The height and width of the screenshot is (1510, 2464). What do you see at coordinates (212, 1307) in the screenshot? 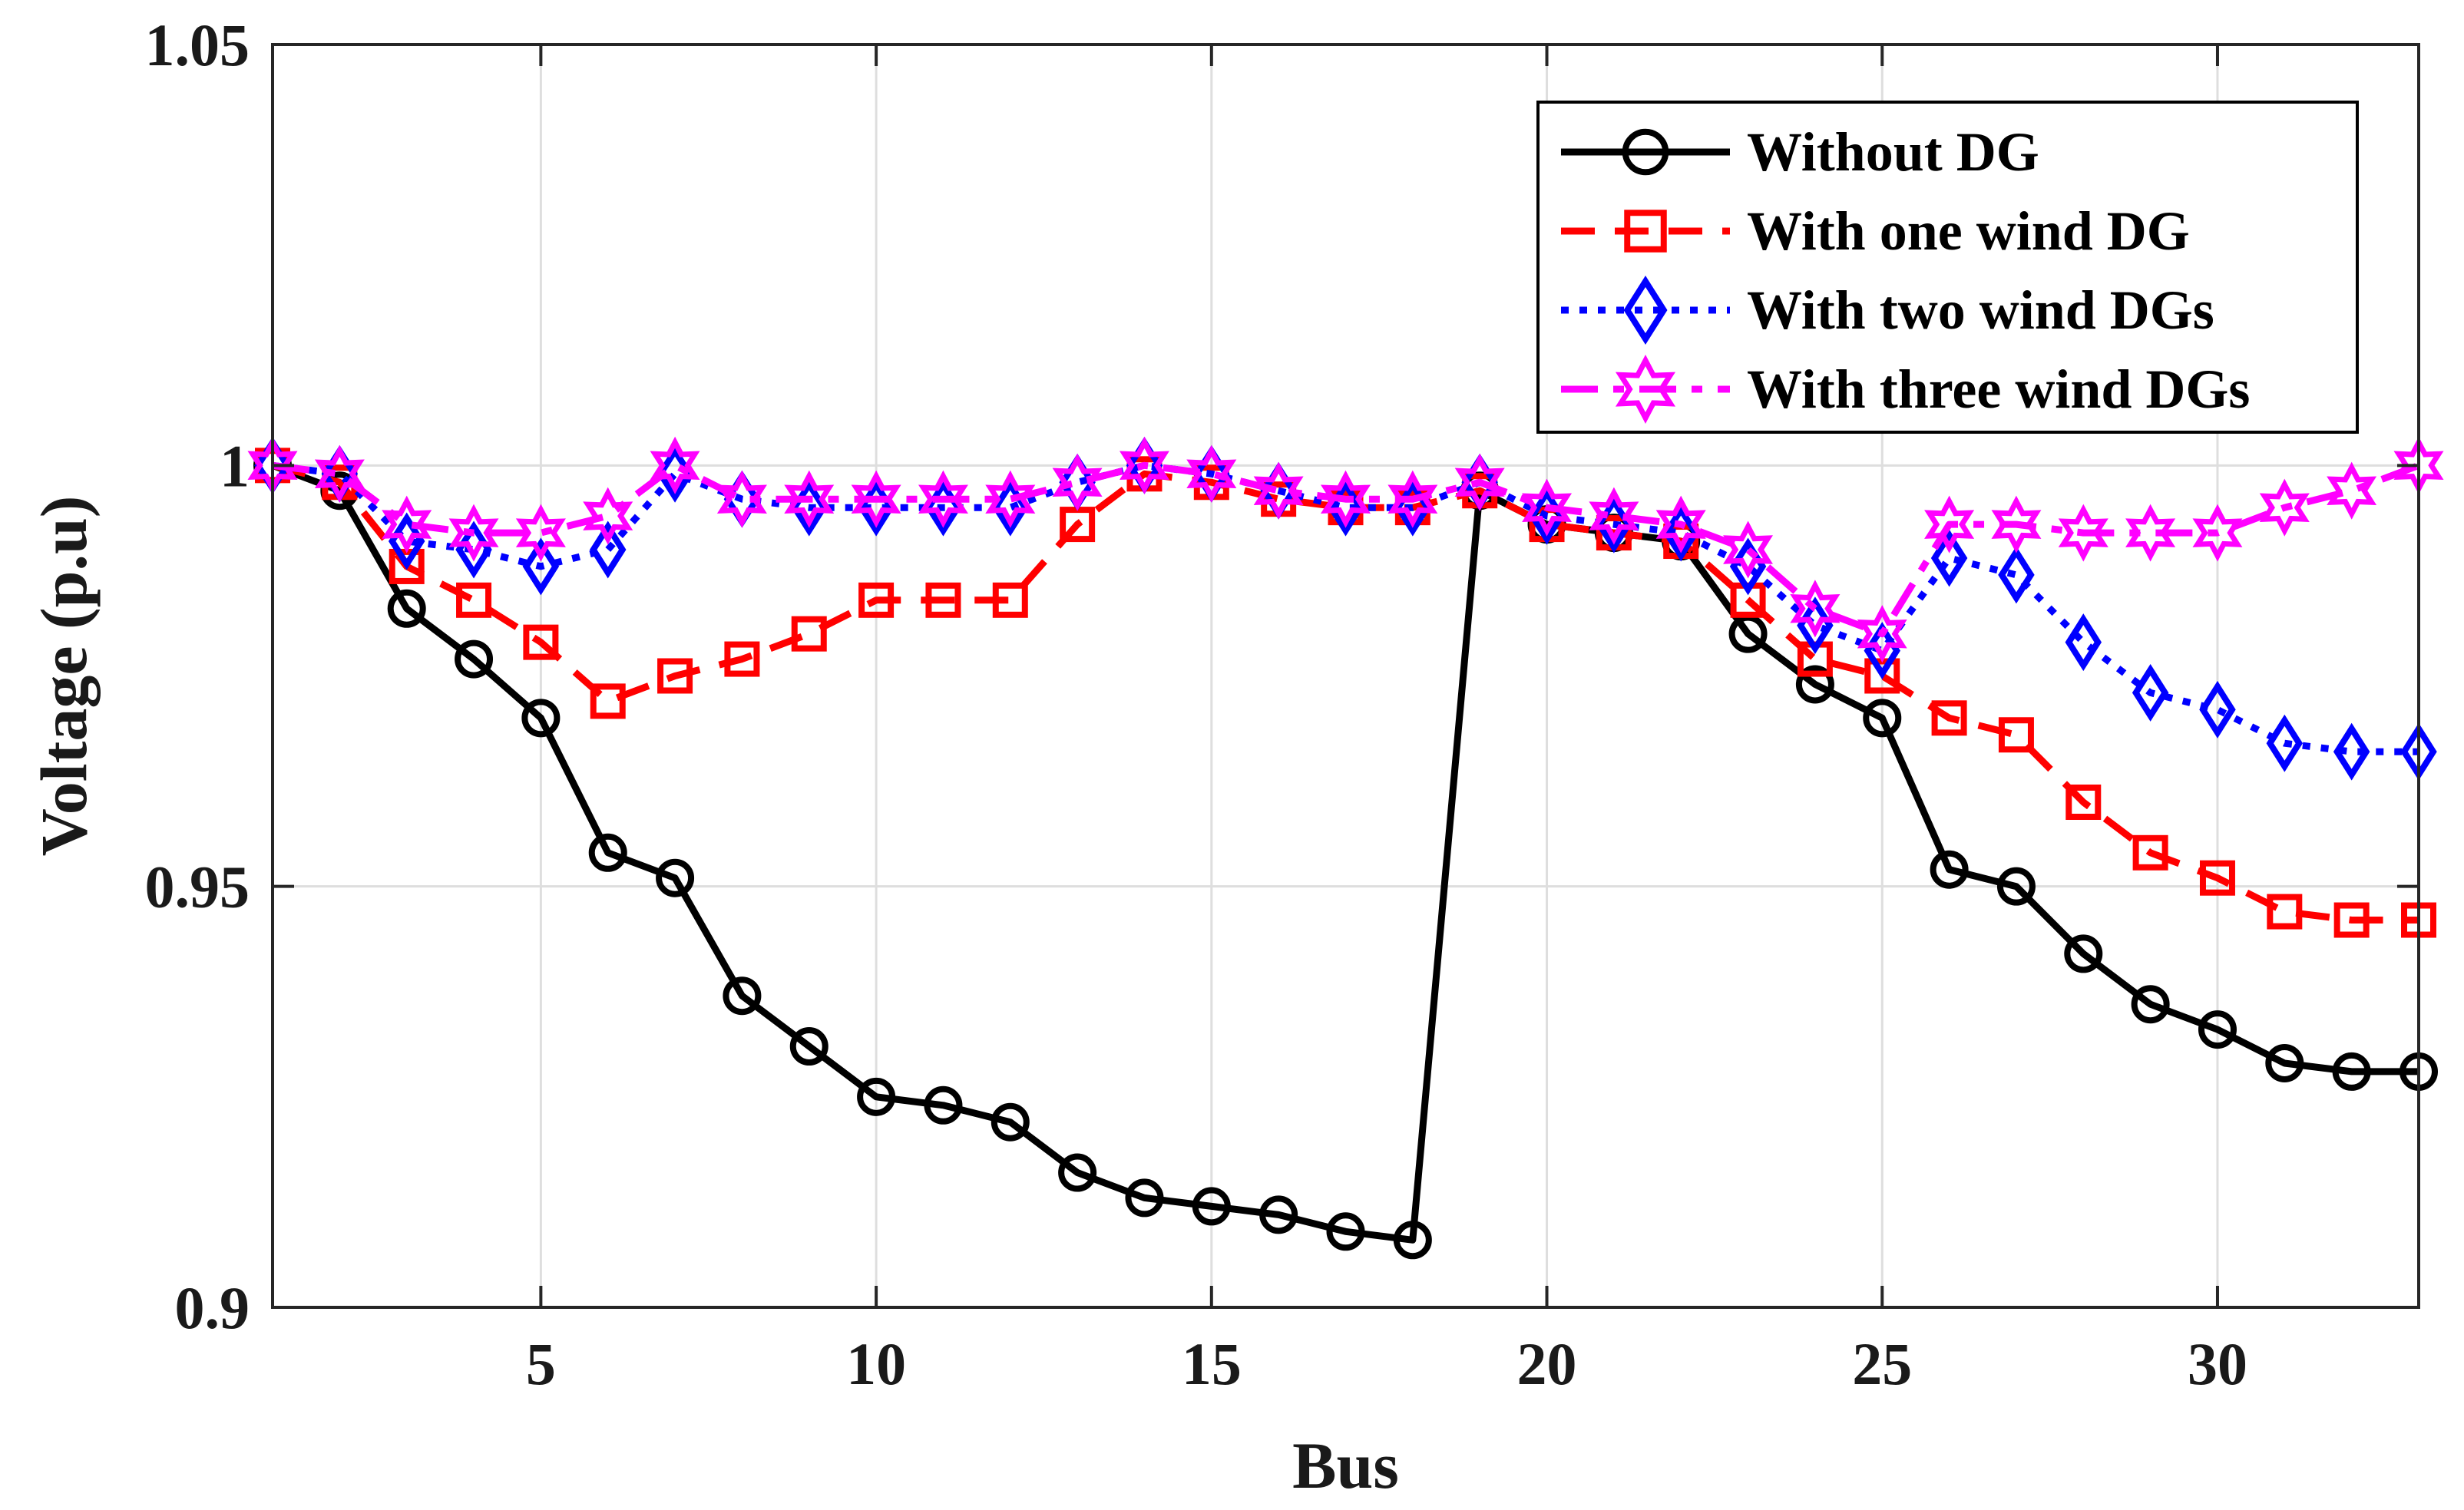
I see `y-tick-label: 0.9` at bounding box center [212, 1307].